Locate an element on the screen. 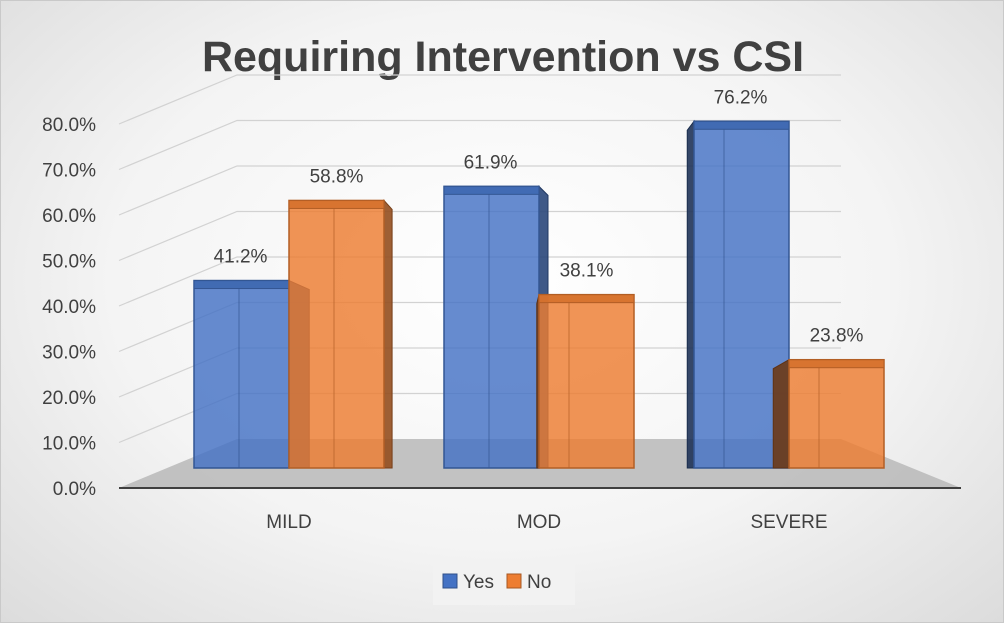 This screenshot has height=623, width=1004. legend-swatch-no is located at coordinates (514, 581).